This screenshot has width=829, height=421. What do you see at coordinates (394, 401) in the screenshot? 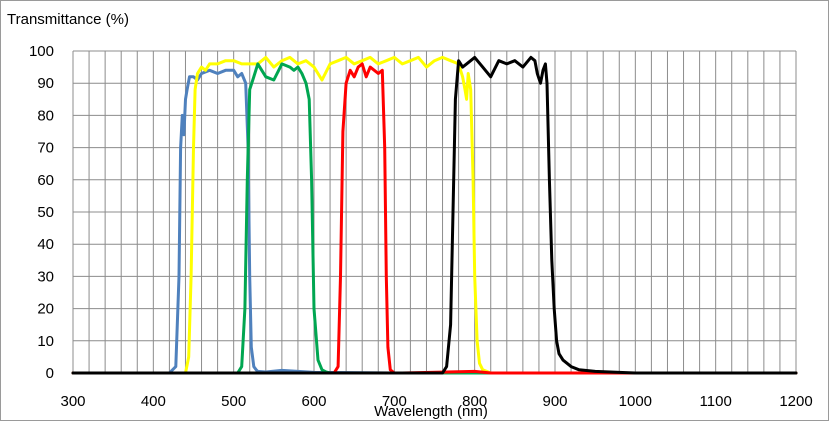
I see `x-tick-label: 700` at bounding box center [394, 401].